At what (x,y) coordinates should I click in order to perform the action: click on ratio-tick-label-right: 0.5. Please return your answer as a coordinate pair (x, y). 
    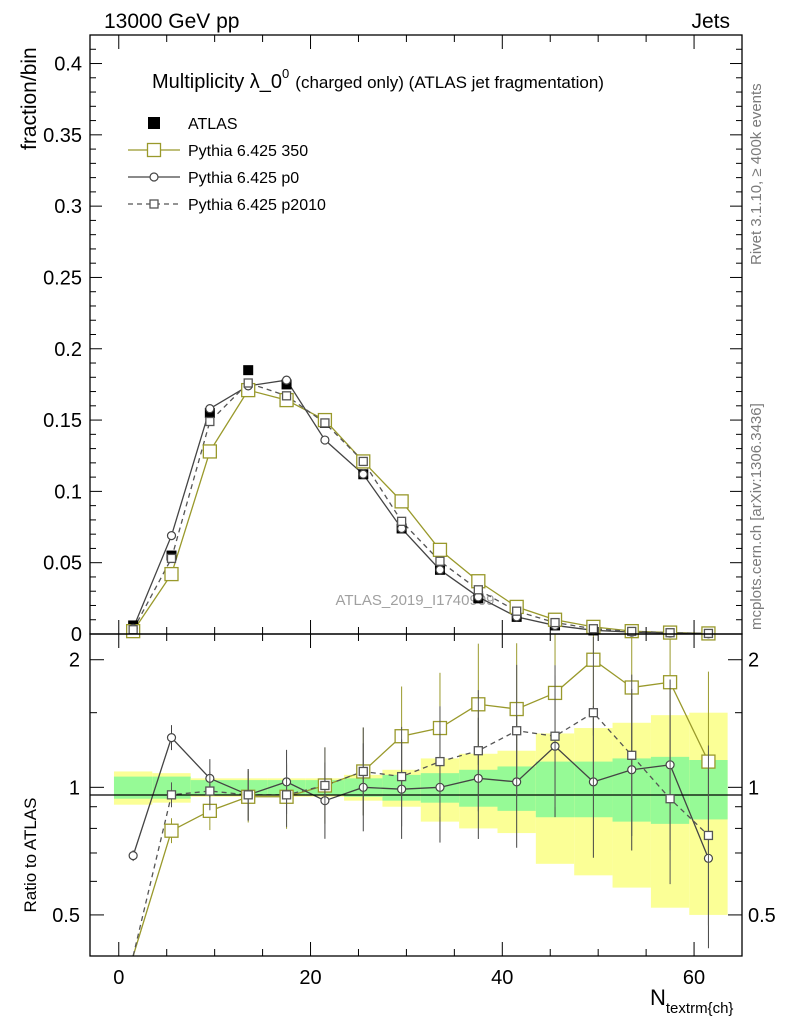
    Looking at the image, I should click on (762, 916).